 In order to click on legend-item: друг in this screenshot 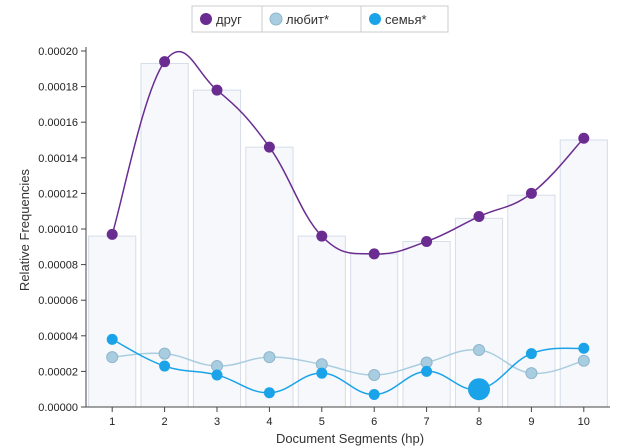, I will do `click(227, 19)`.